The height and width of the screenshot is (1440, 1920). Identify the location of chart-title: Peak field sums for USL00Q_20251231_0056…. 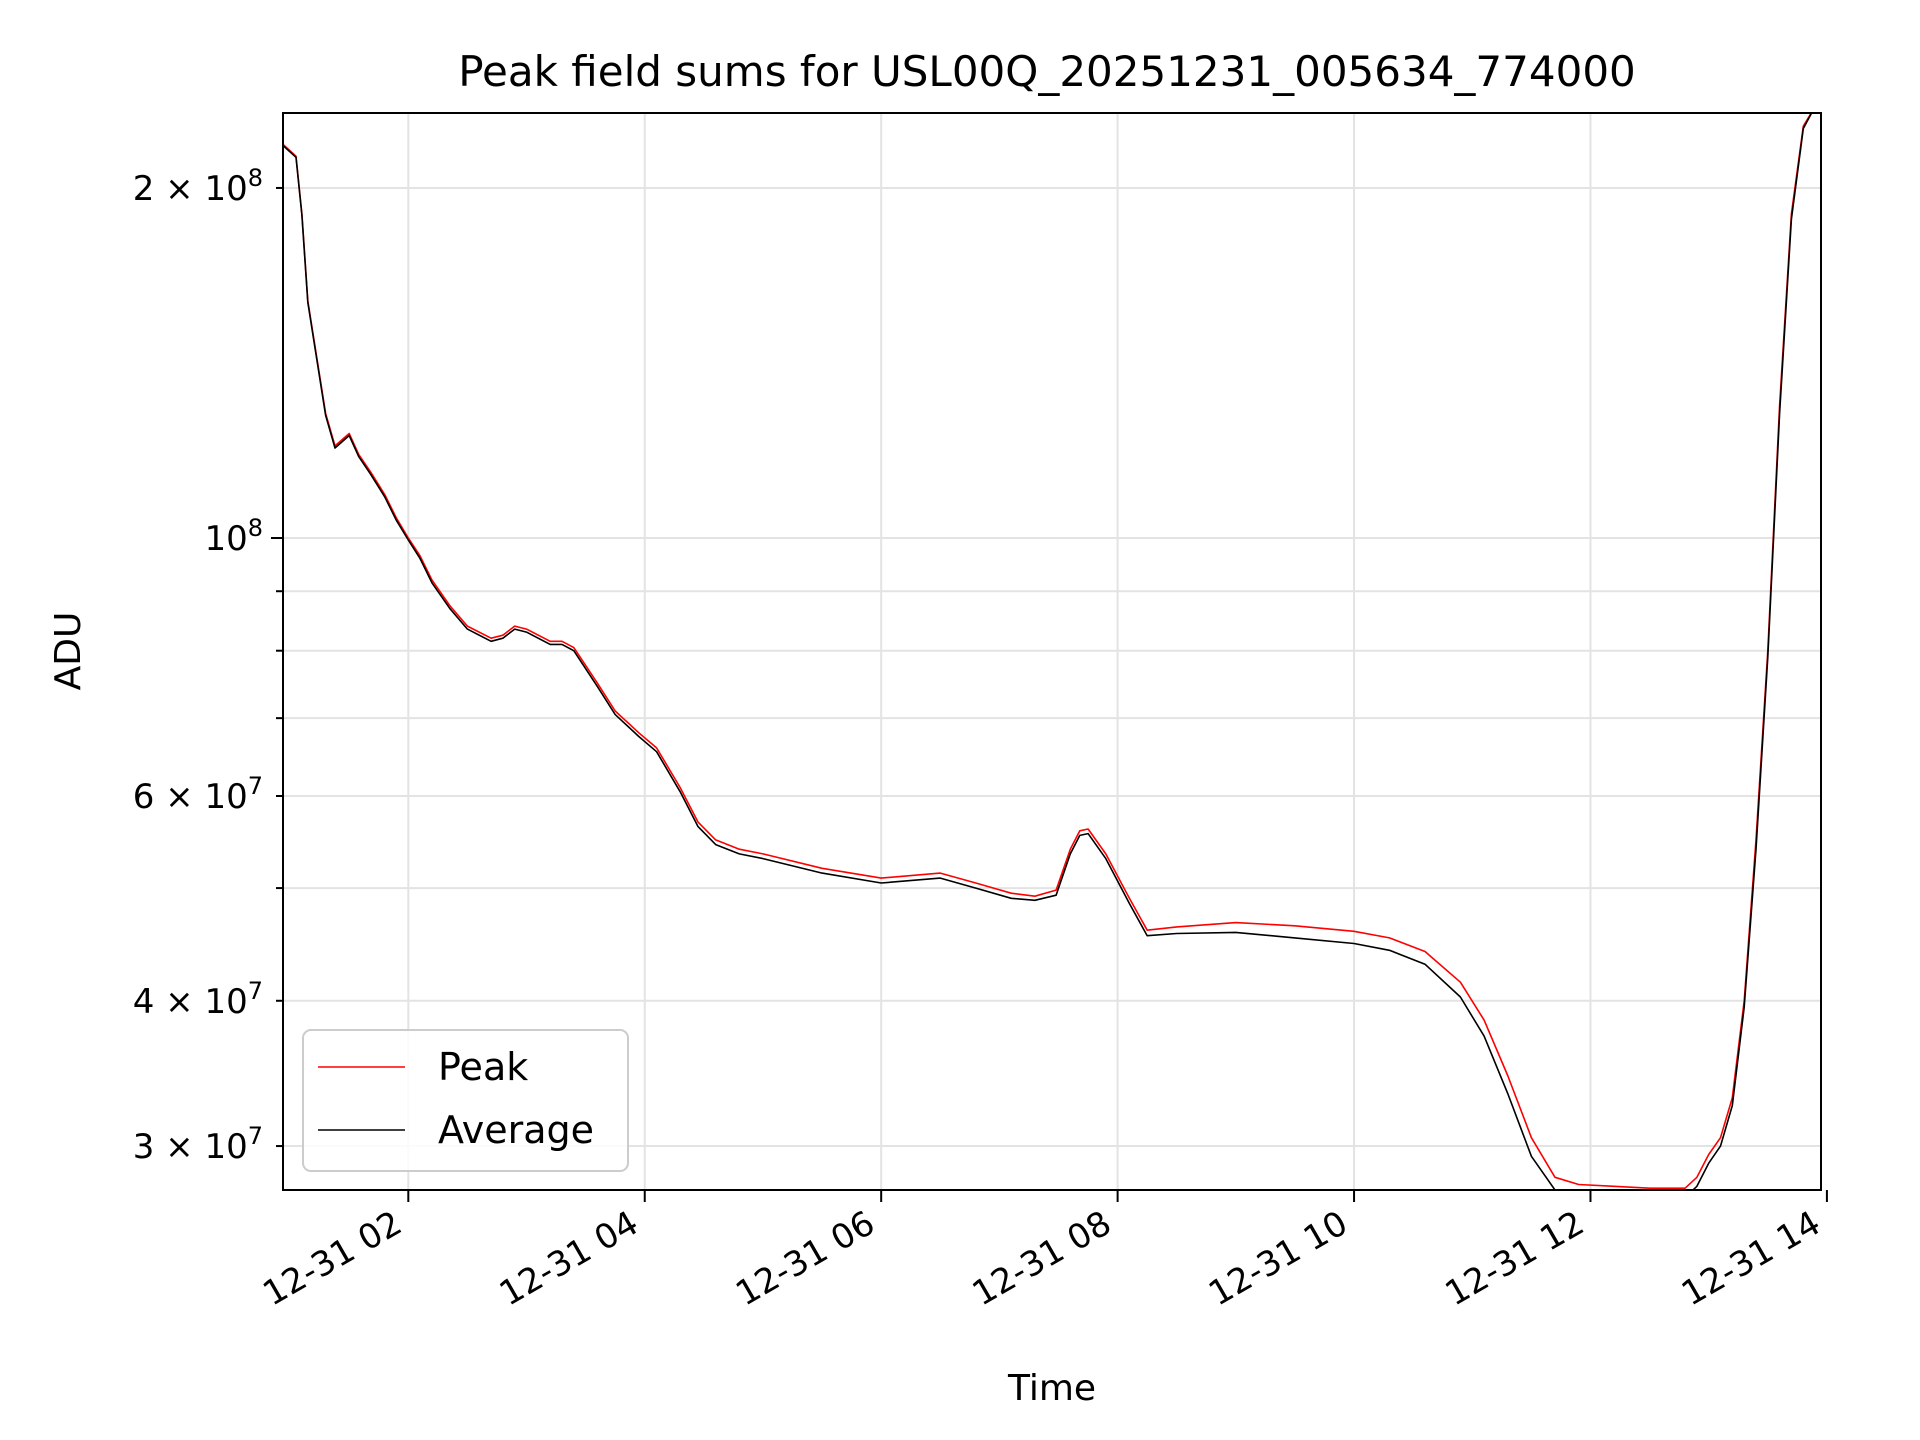
(1047, 71).